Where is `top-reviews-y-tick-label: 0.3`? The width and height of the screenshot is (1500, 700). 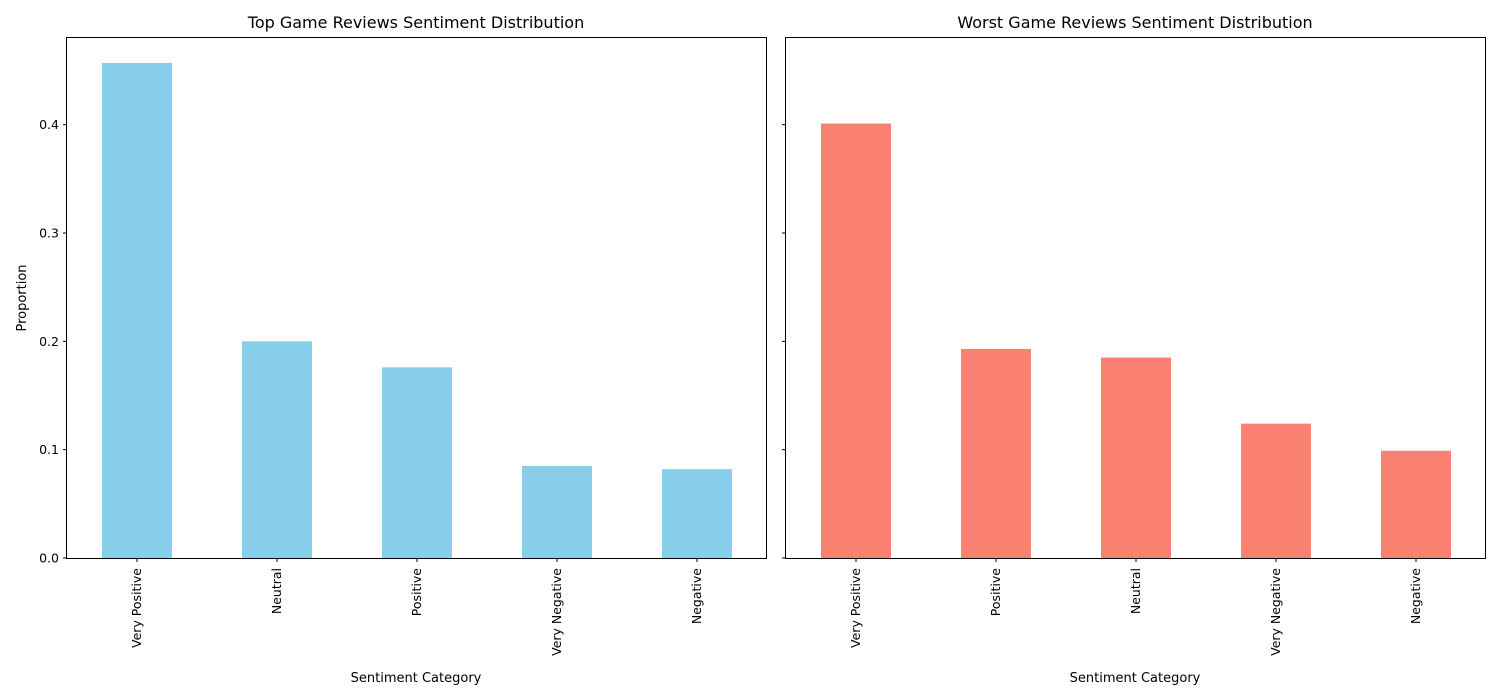 top-reviews-y-tick-label: 0.3 is located at coordinates (49, 233).